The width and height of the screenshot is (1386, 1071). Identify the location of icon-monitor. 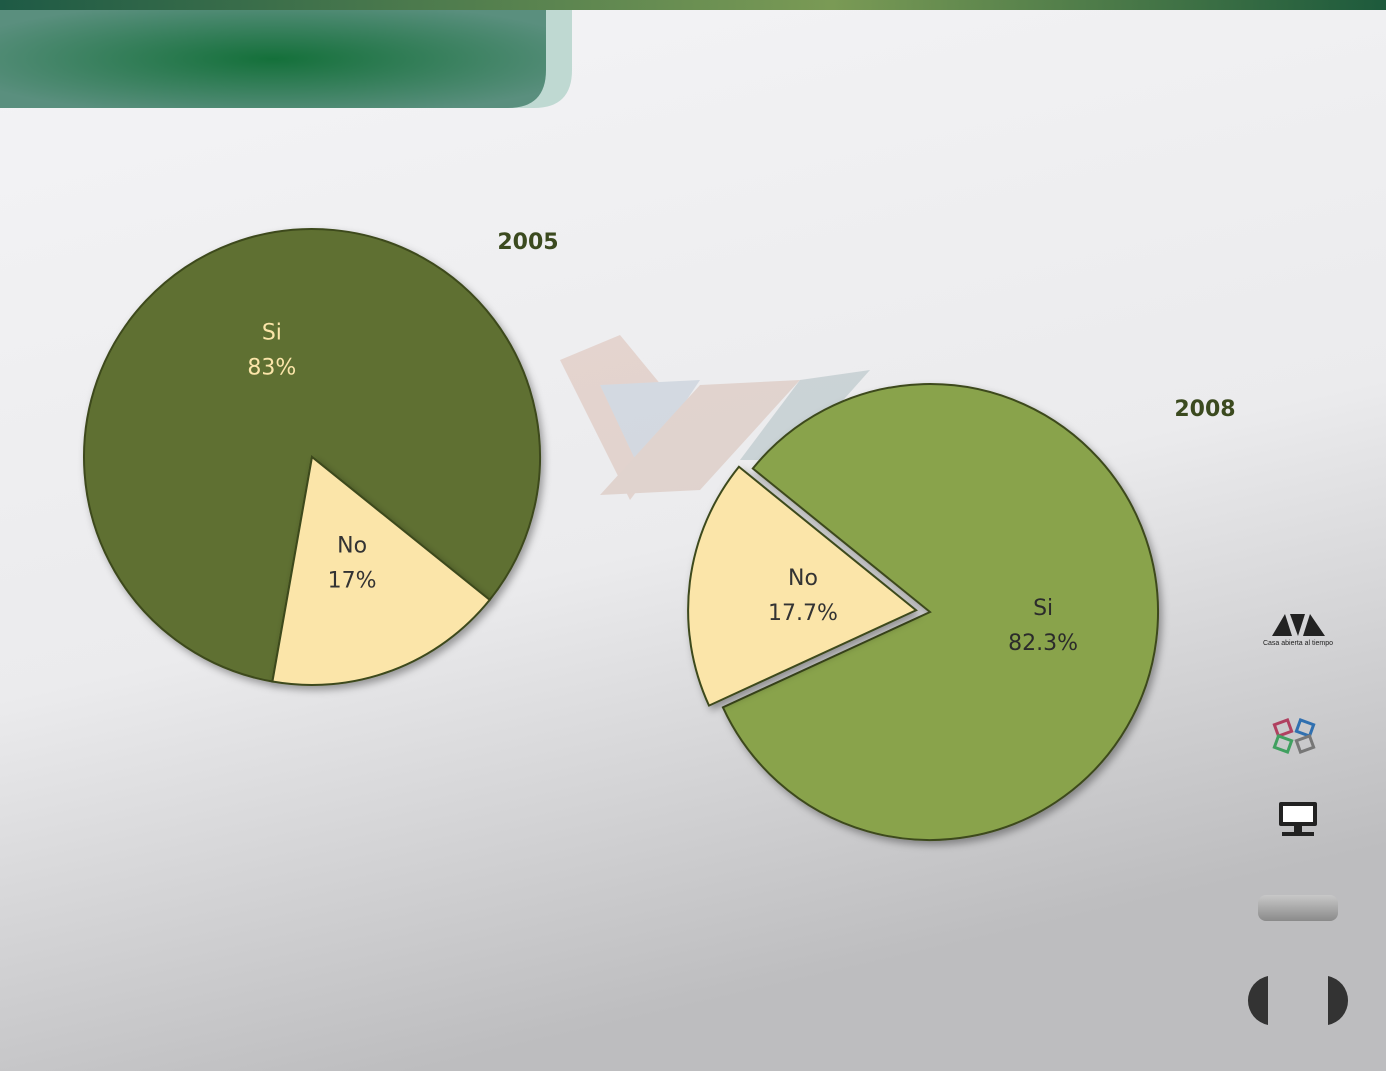
(1298, 819).